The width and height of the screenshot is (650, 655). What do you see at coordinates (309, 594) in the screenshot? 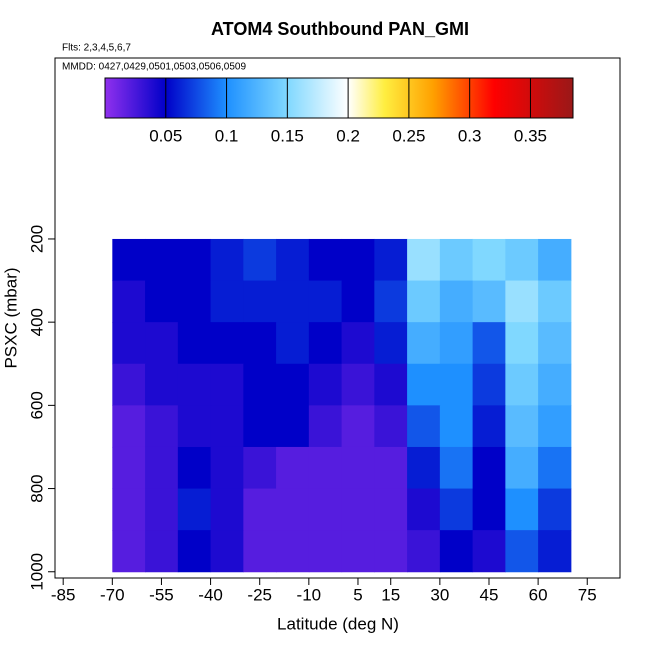
I see `x-tick-label: -10` at bounding box center [309, 594].